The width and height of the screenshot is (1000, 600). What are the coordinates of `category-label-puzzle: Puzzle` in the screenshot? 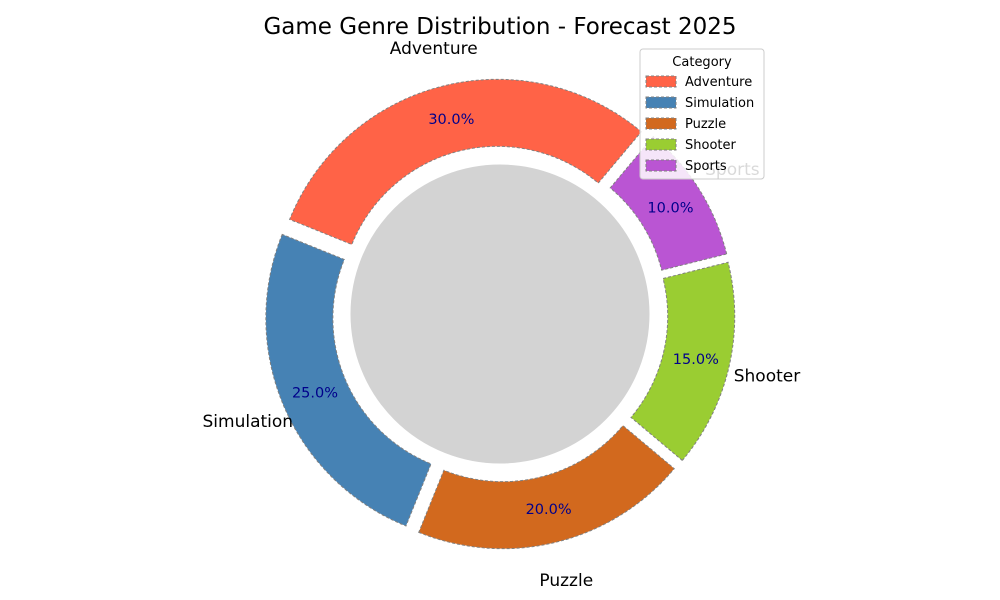 It's located at (566, 581).